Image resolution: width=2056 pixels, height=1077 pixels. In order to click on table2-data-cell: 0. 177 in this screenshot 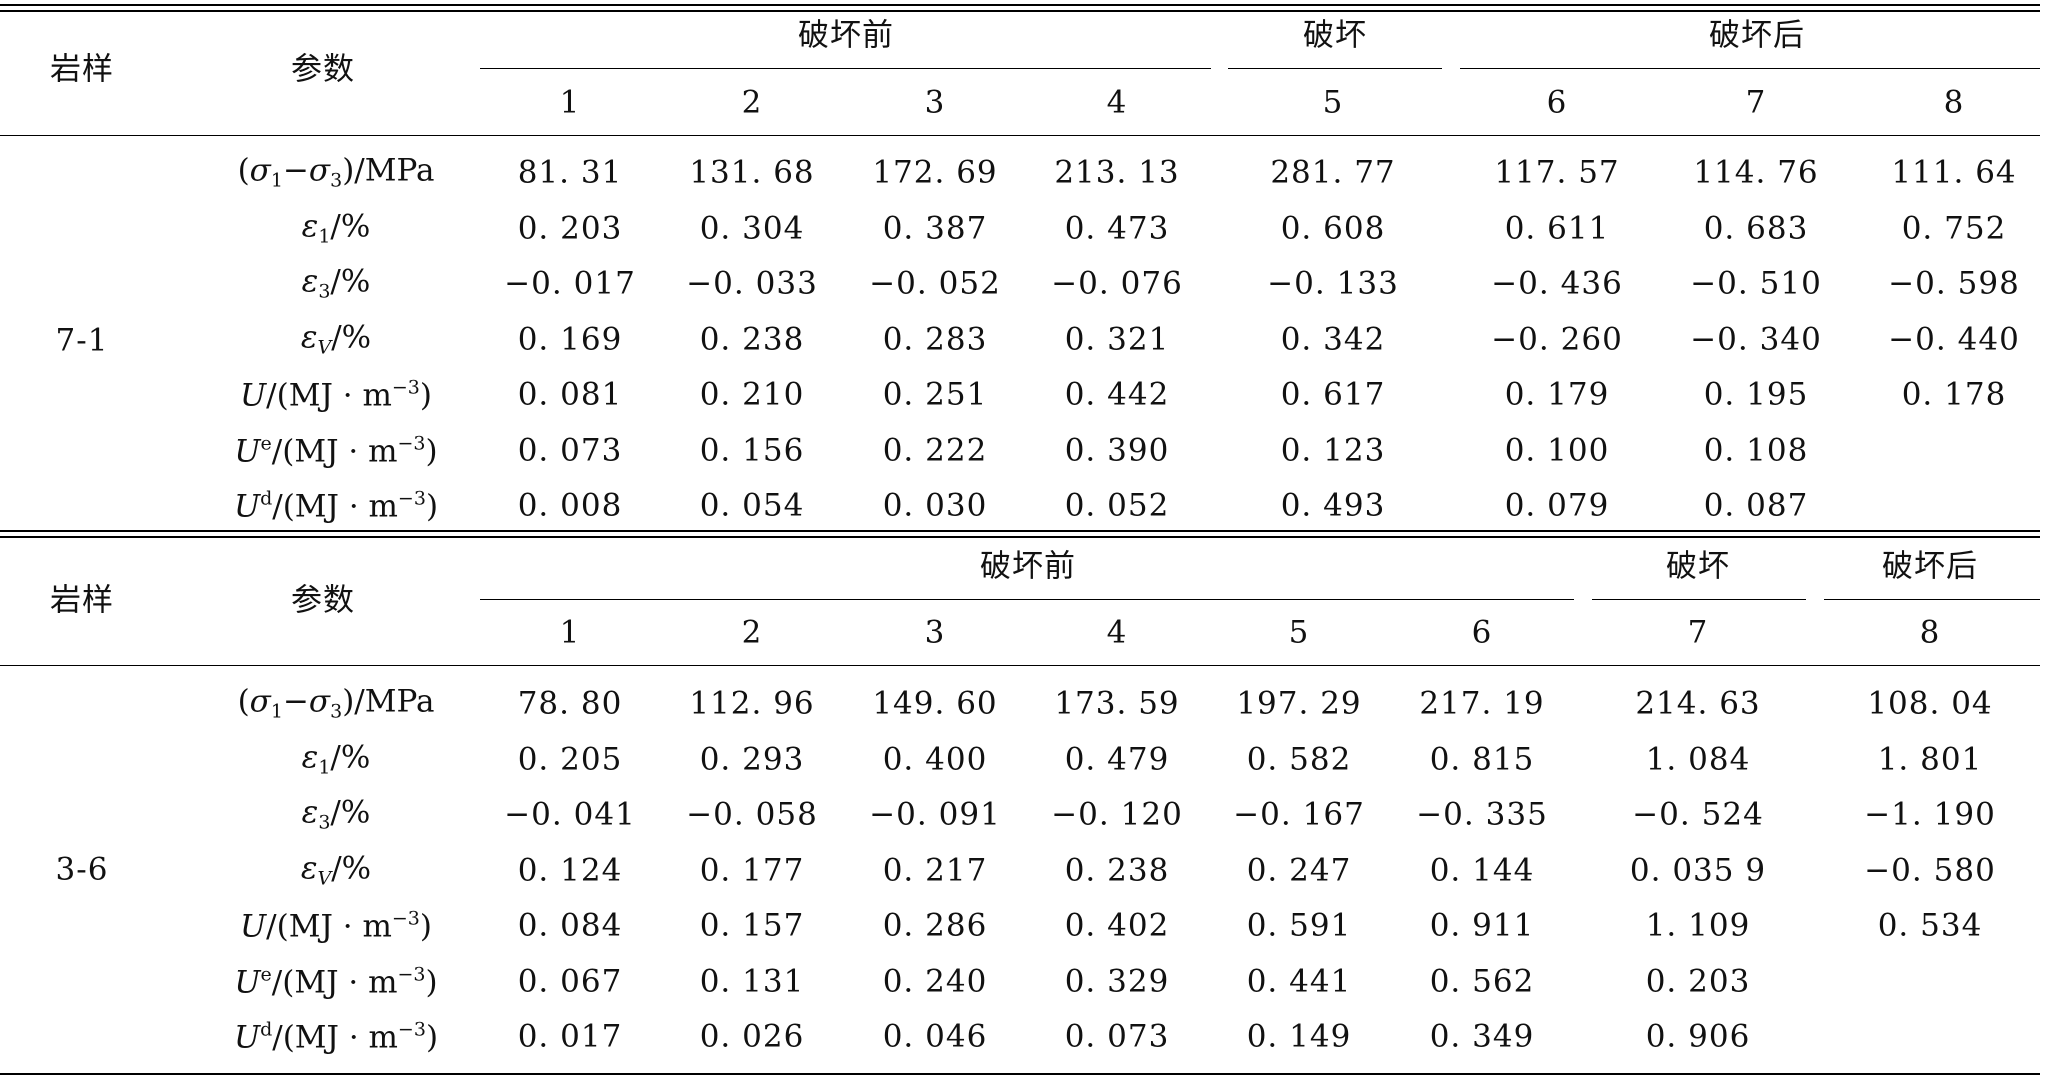, I will do `click(752, 870)`.